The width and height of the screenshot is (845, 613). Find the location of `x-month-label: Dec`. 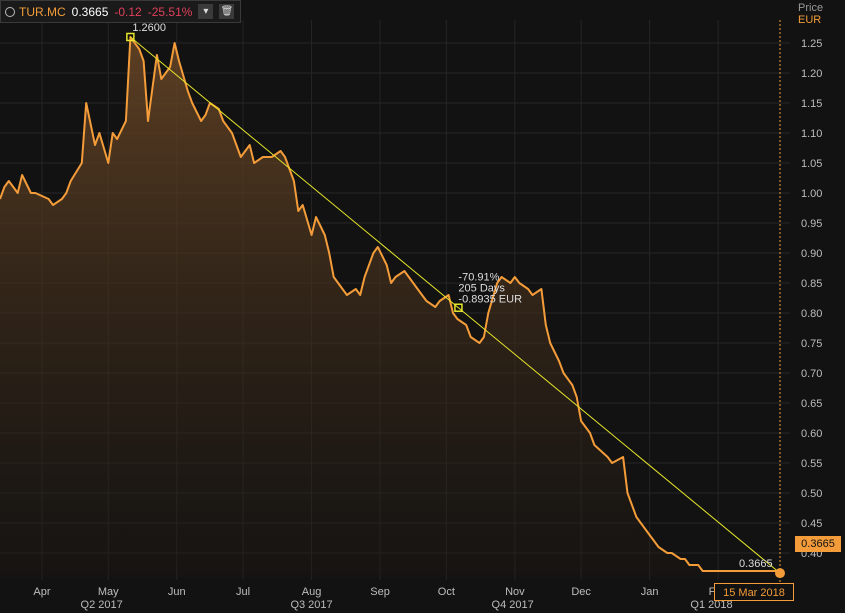

x-month-label: Dec is located at coordinates (581, 592).